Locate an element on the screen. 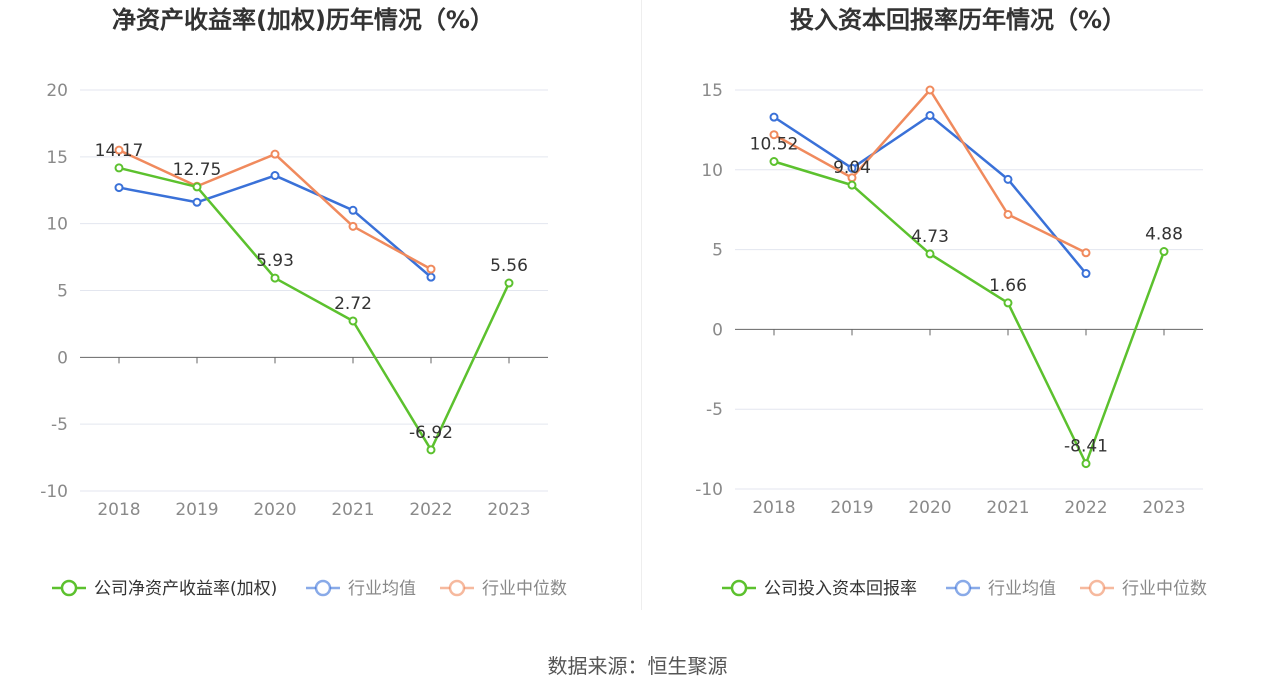 The height and width of the screenshot is (688, 1275). y-tick-label: 20 is located at coordinates (57, 91).